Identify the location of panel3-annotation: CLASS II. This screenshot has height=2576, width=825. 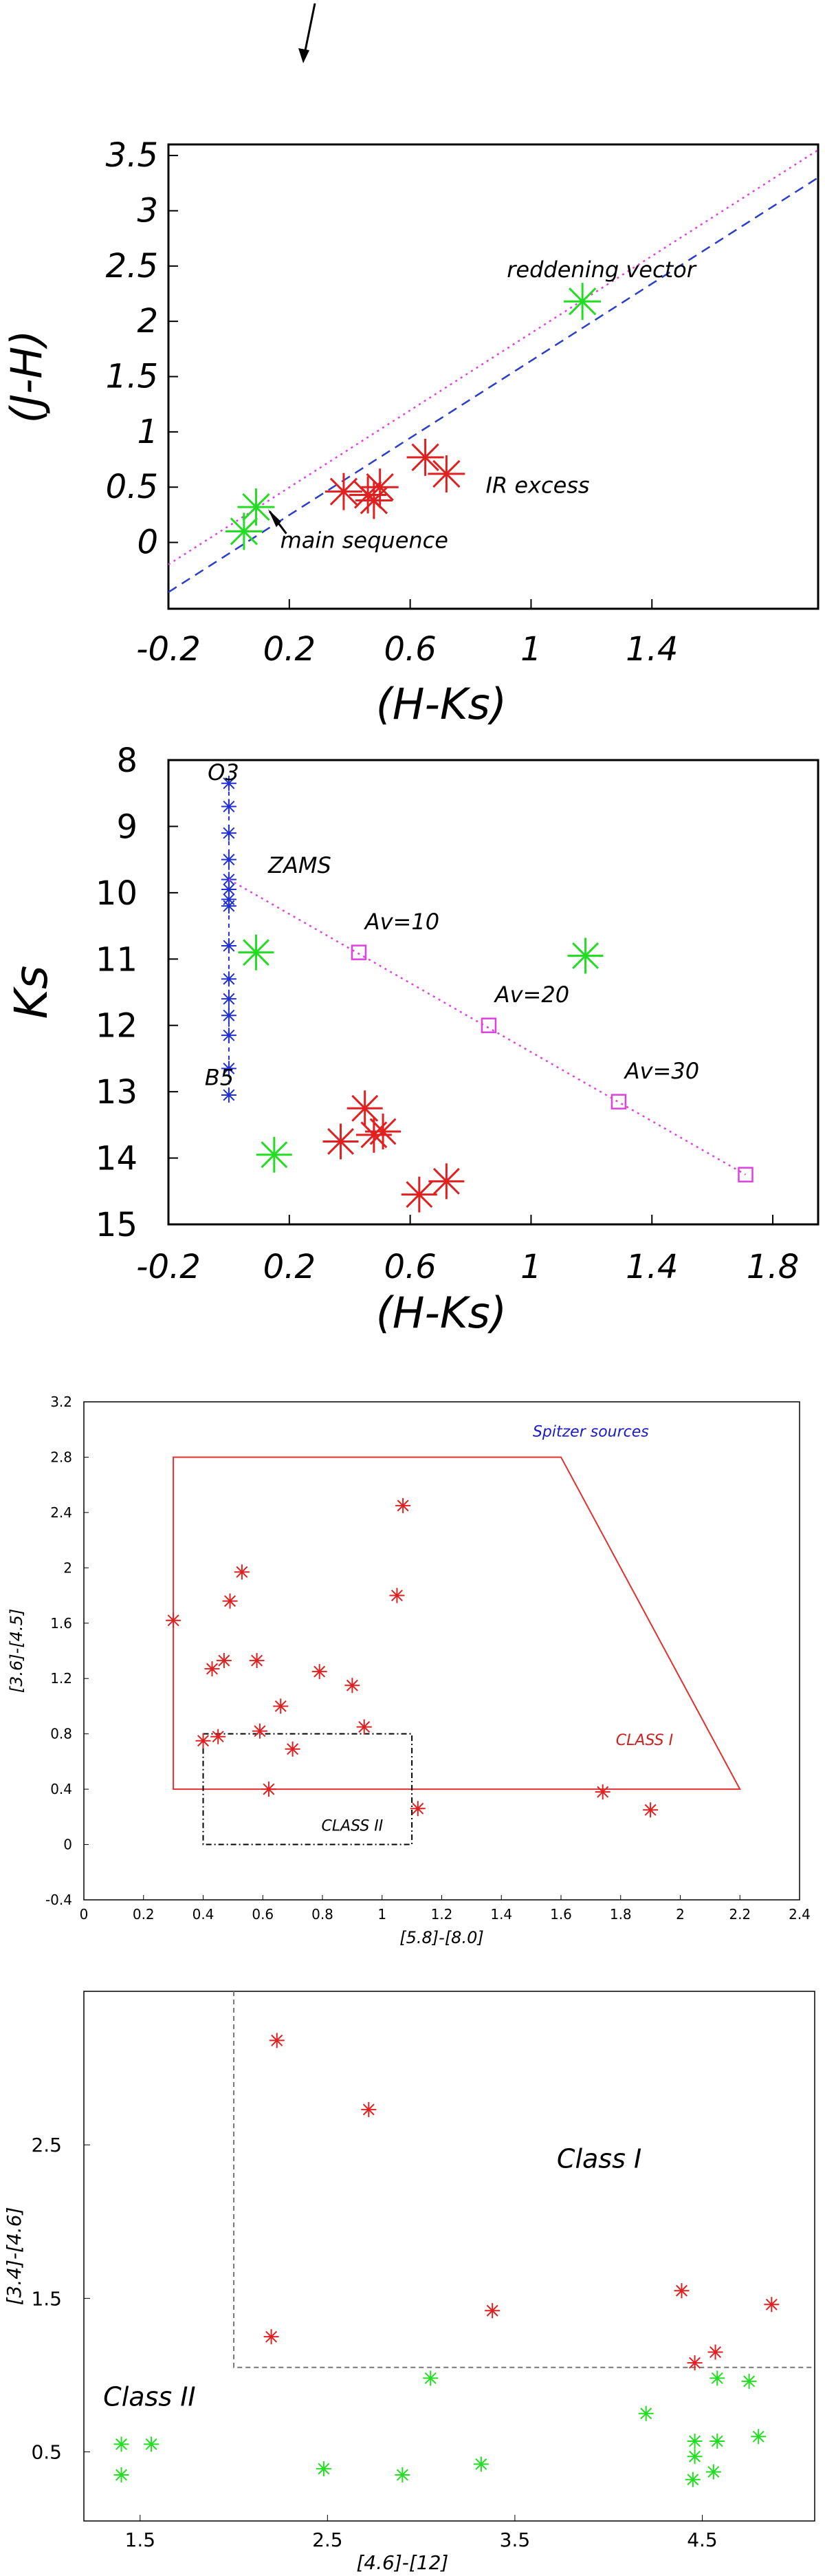
(352, 1825).